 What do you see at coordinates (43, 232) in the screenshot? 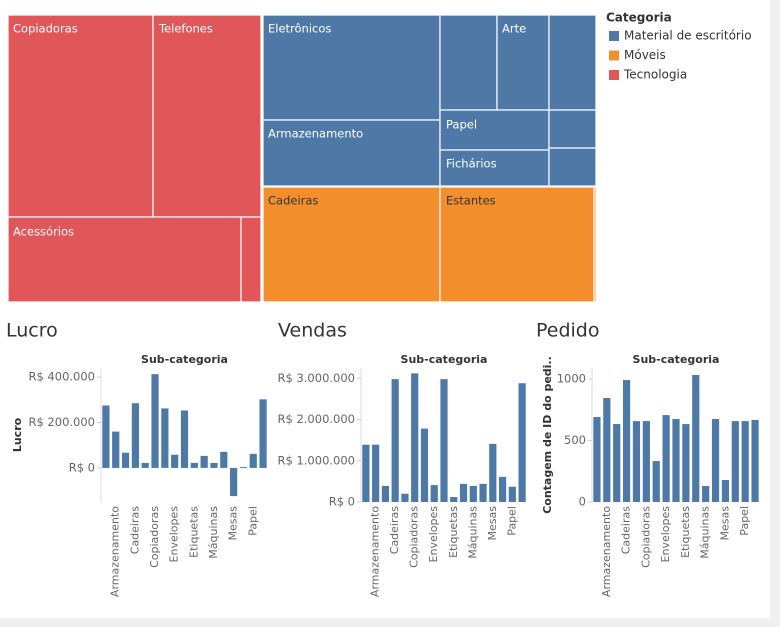
I see `tile-label: Acessórios` at bounding box center [43, 232].